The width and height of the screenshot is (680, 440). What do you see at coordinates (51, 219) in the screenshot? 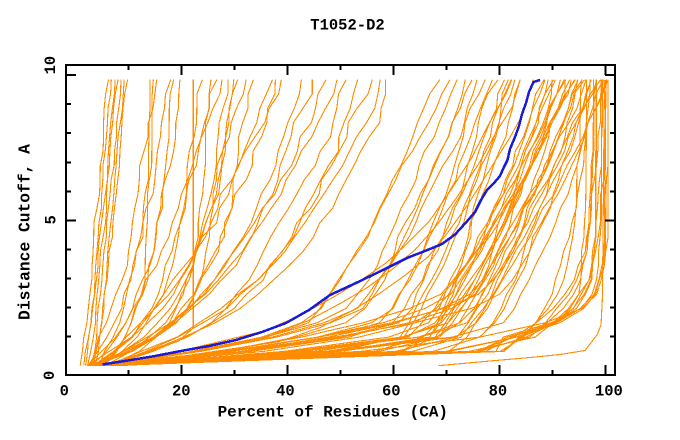
I see `svg-text: 5` at bounding box center [51, 219].